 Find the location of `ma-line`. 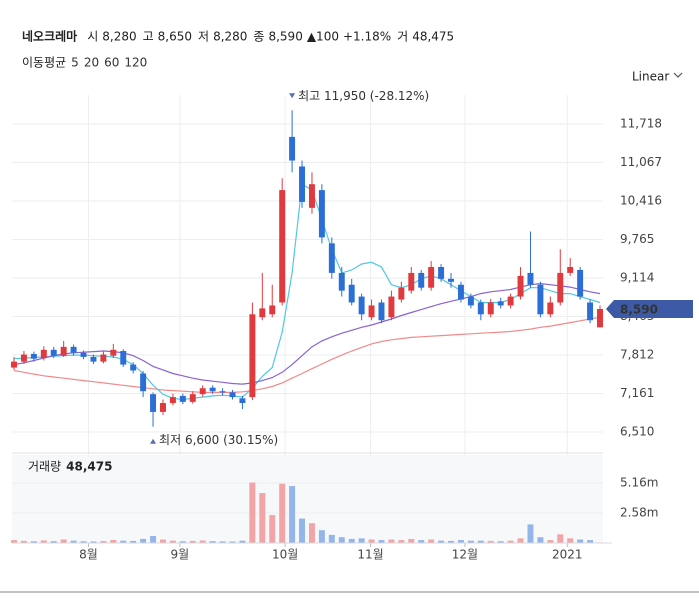

ma-line is located at coordinates (307, 354).